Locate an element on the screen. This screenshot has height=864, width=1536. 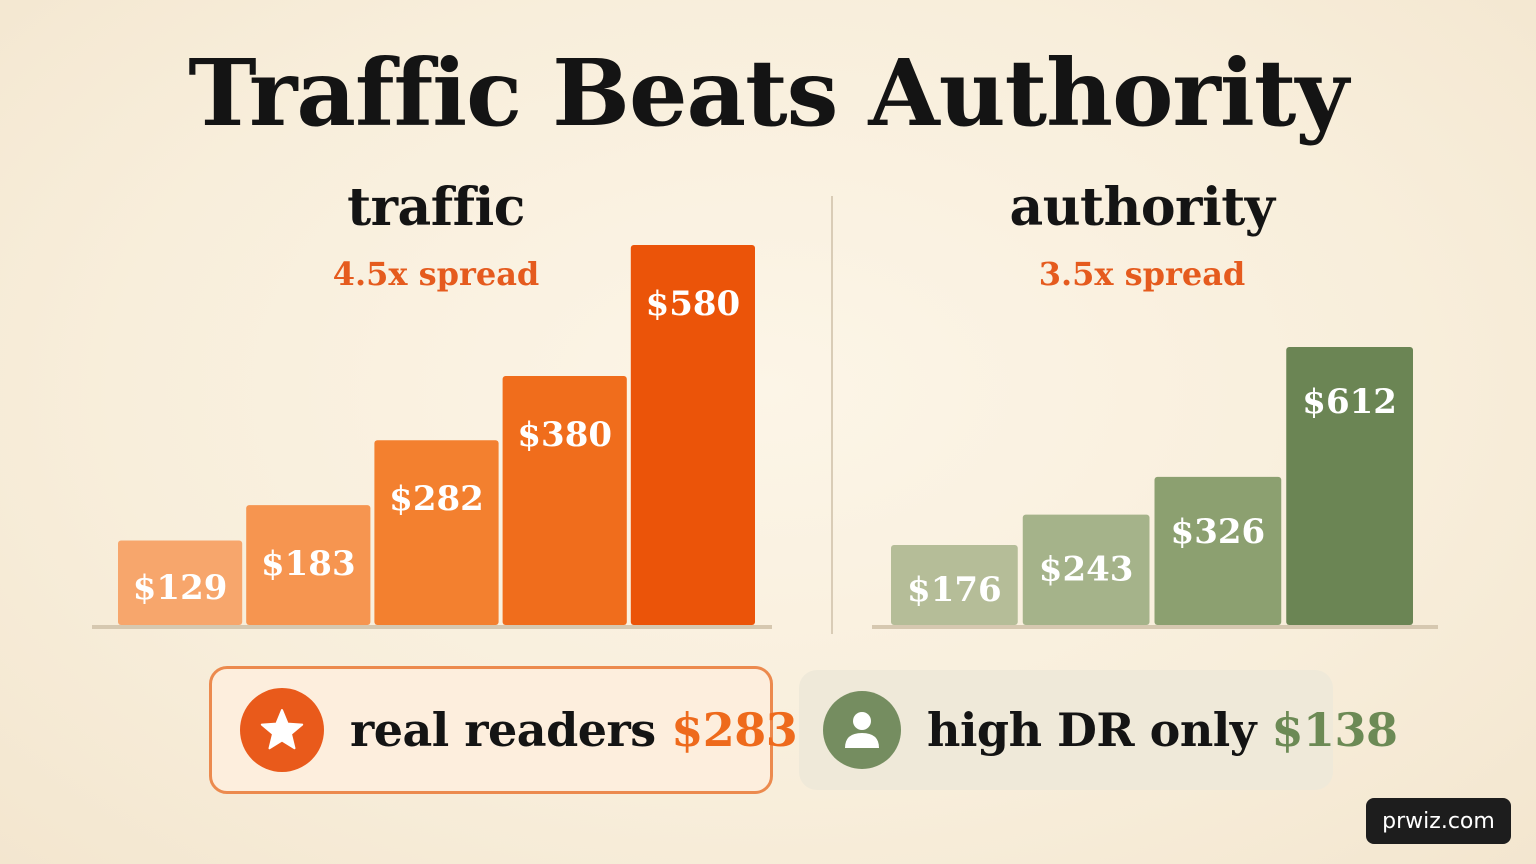
high-dr-callout: high DR only $138 is located at coordinates (1098, 730).